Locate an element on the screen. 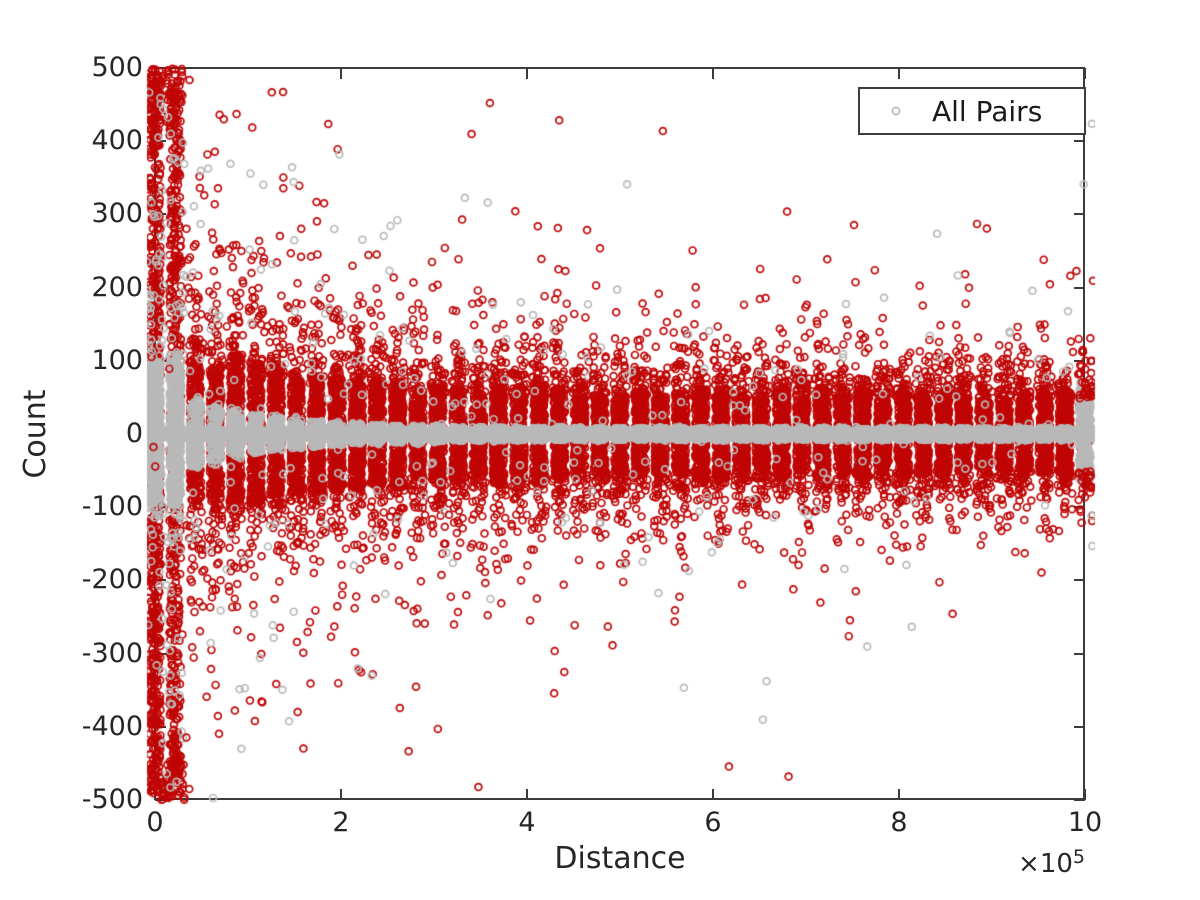 Image resolution: width=1200 pixels, height=900 pixels. y-tick-label: -400 is located at coordinates (112, 726).